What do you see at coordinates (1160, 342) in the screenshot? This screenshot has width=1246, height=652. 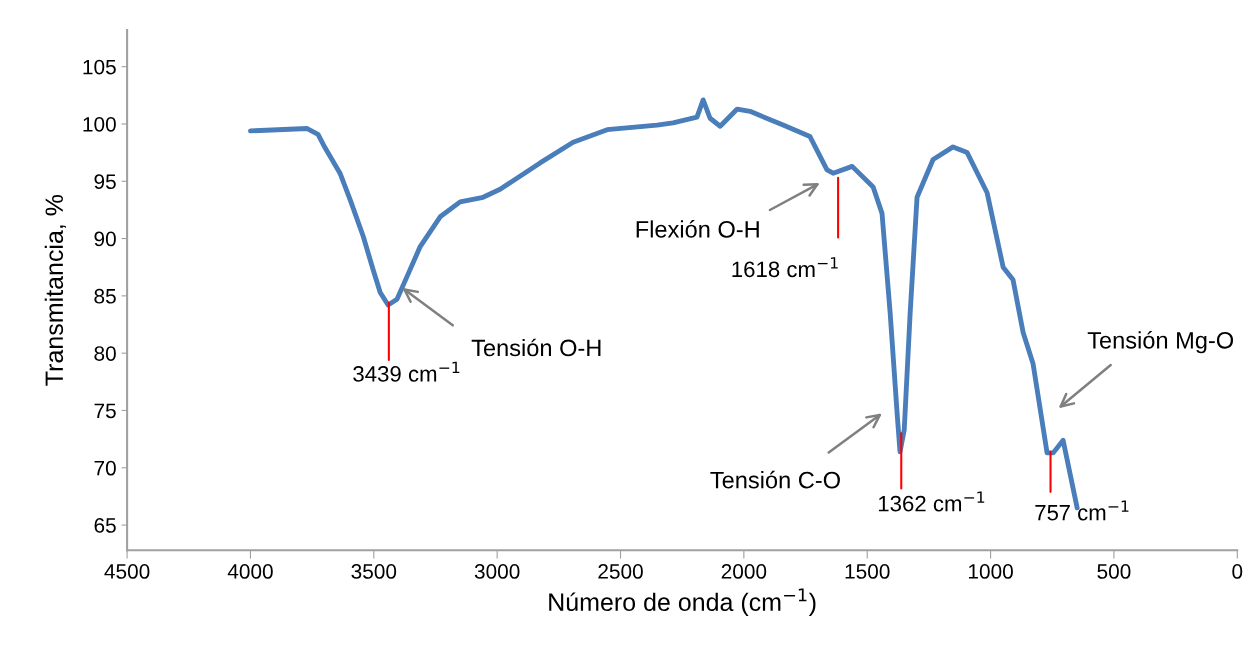 I see `annotation: Tensión Mg-O` at bounding box center [1160, 342].